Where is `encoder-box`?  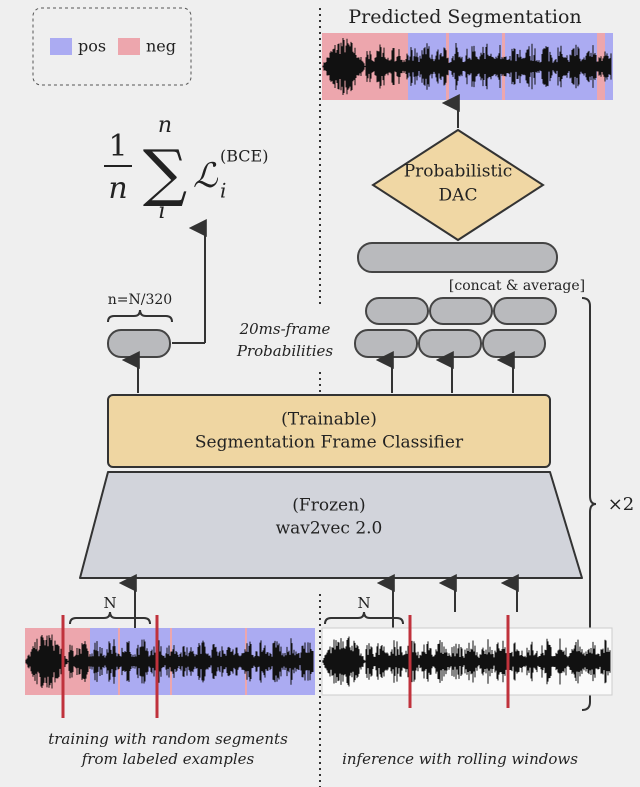 encoder-box is located at coordinates (331, 525).